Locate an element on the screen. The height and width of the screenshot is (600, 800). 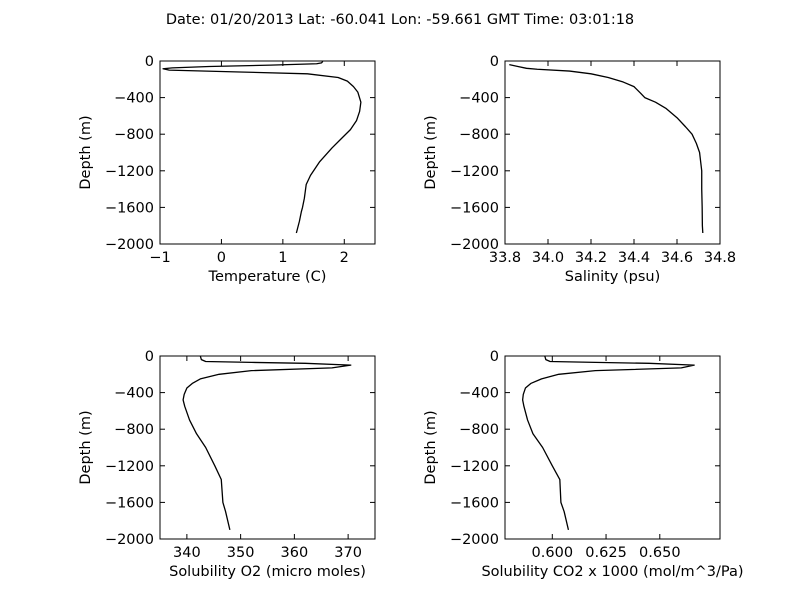
solubility-o2-y-axis-label: Depth (m) is located at coordinates (86, 447).